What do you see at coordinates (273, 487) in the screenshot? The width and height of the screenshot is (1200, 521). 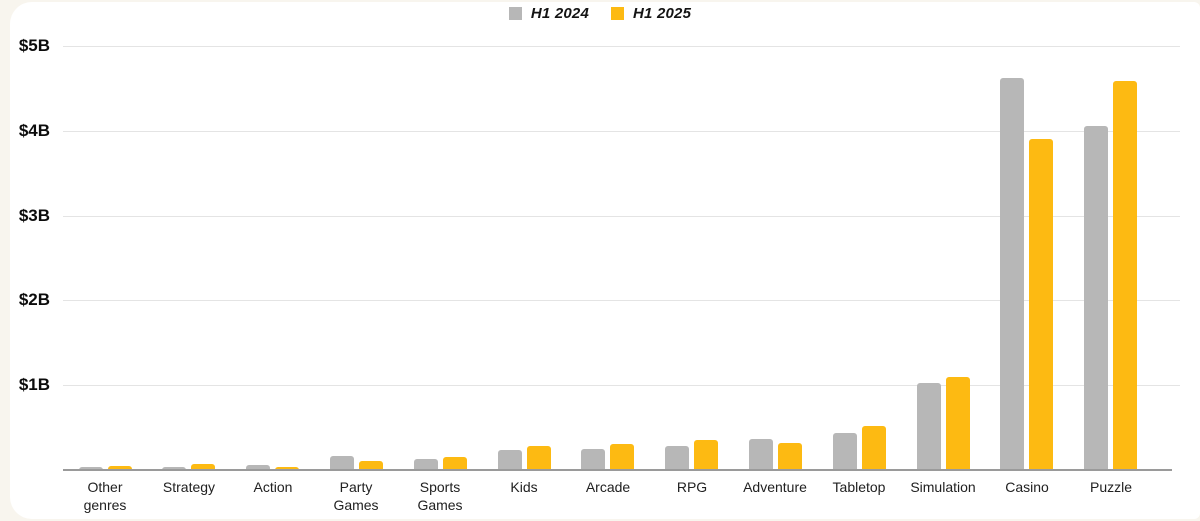 I see `x-axis-label-action: Action` at bounding box center [273, 487].